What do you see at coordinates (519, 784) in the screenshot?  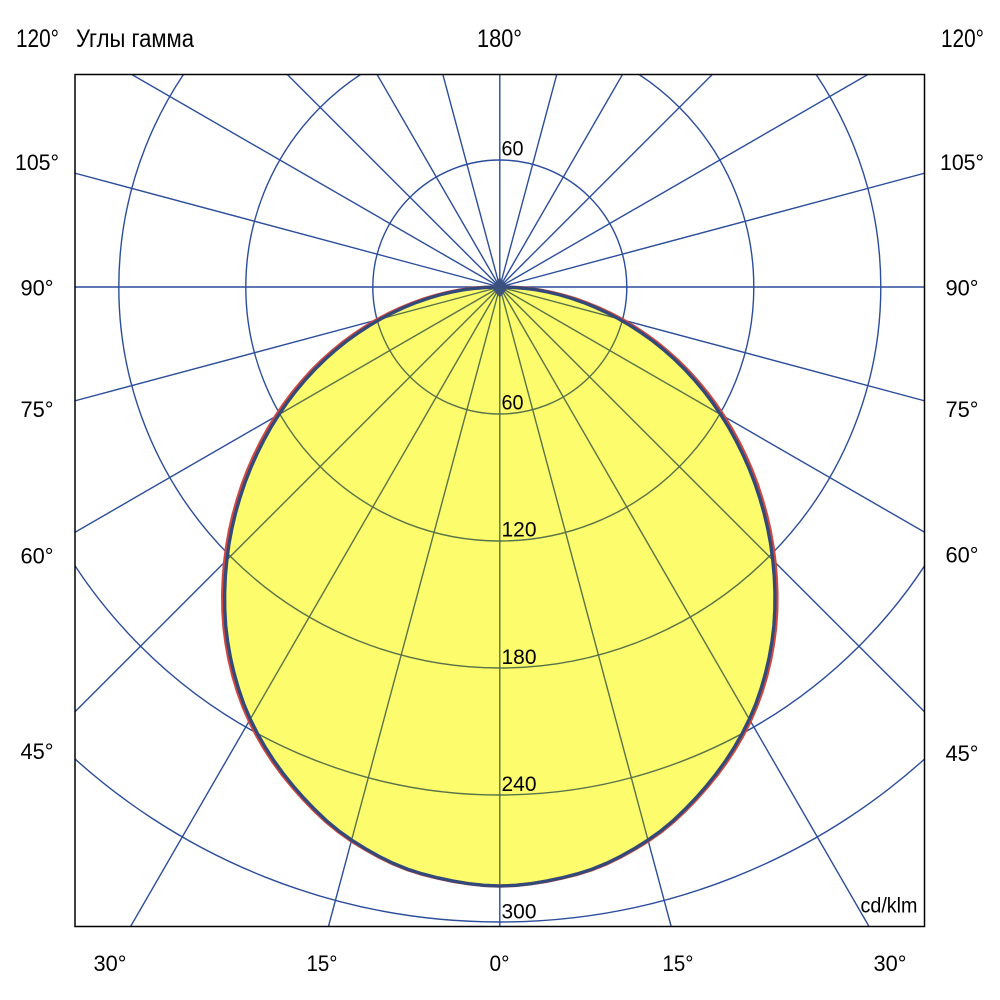 I see `svg-text: 240` at bounding box center [519, 784].